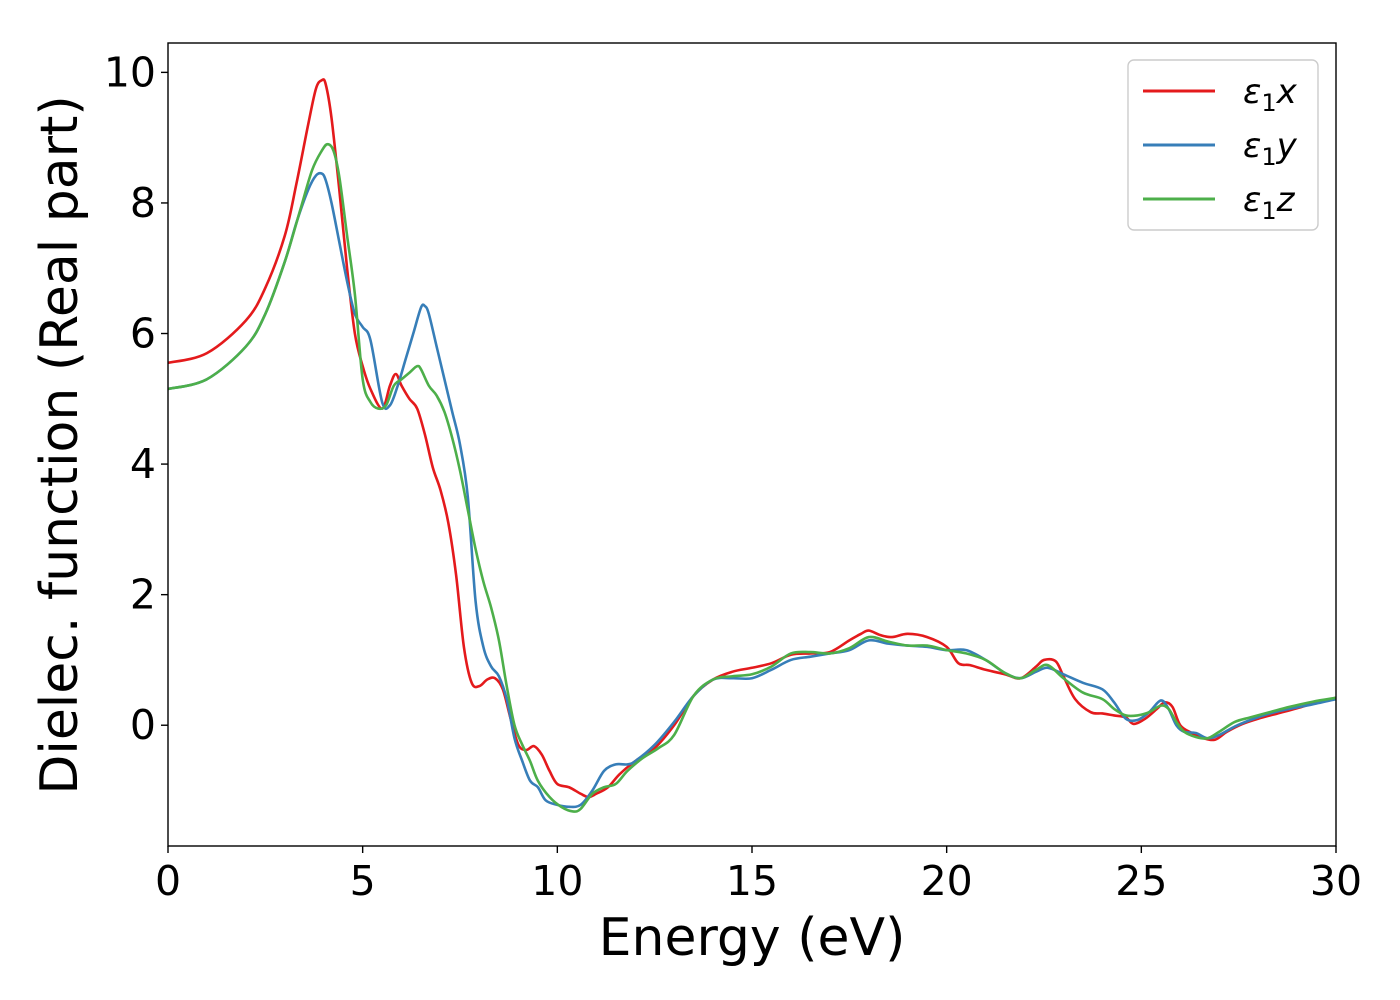 The height and width of the screenshot is (1000, 1400). What do you see at coordinates (143, 595) in the screenshot?
I see `y-tick-label: 2` at bounding box center [143, 595].